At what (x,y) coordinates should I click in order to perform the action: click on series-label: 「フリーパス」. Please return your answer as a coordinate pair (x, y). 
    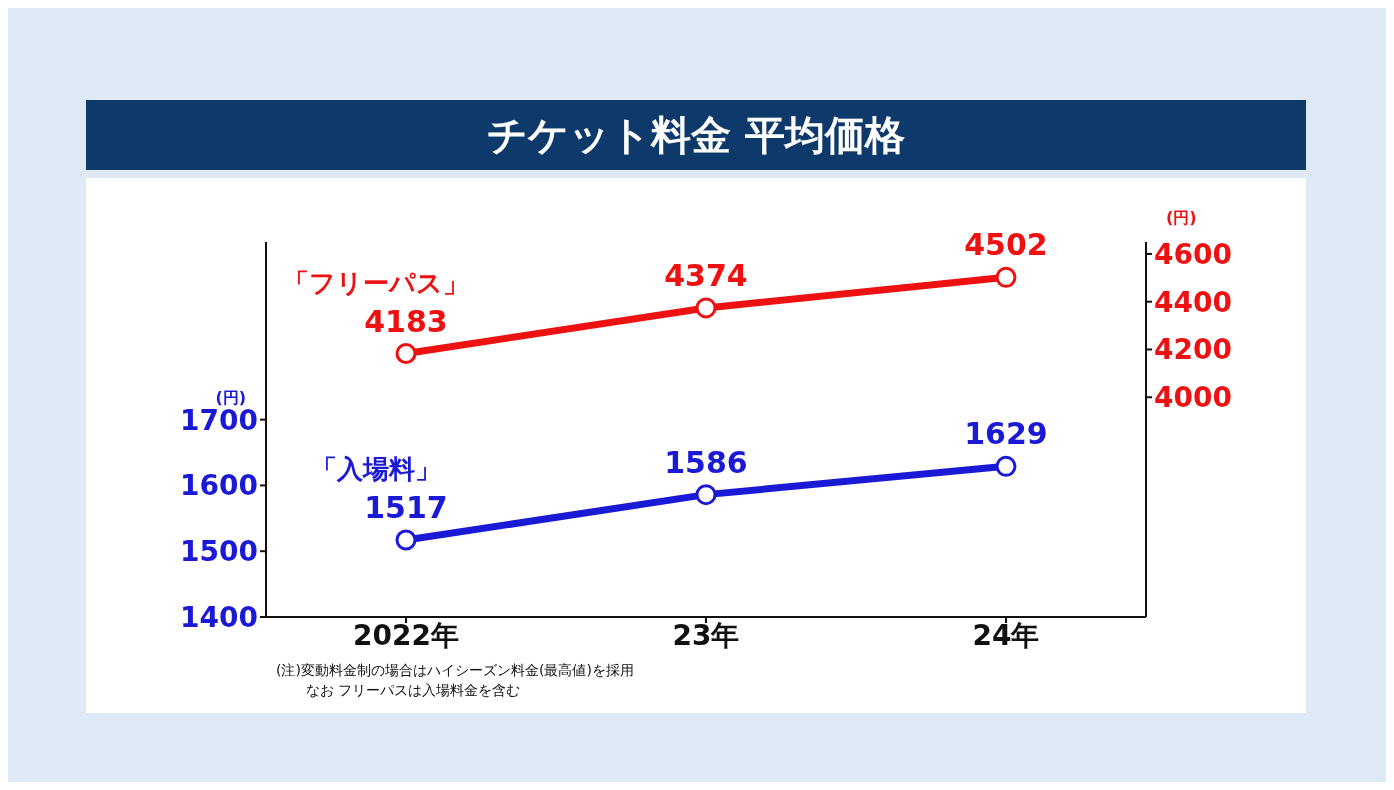
    Looking at the image, I should click on (376, 282).